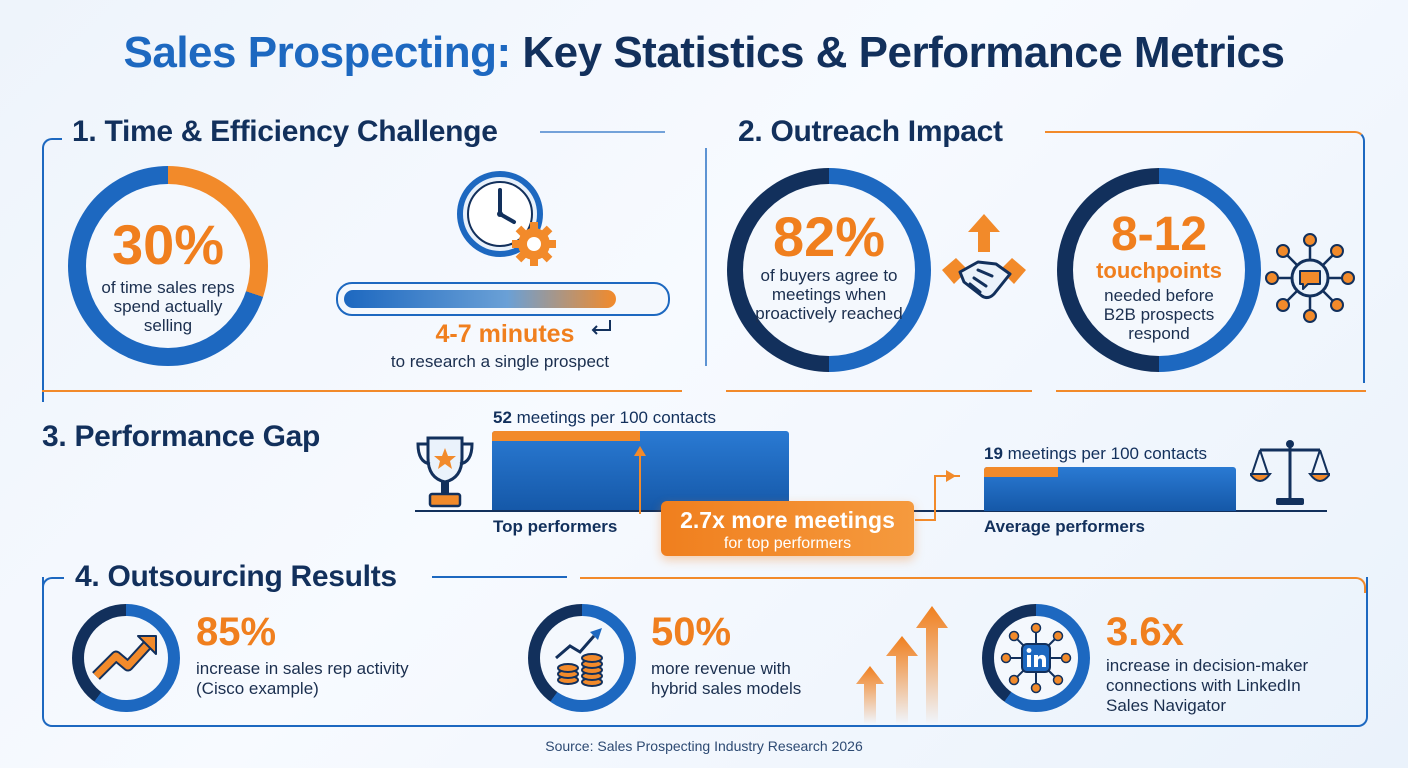 The image size is (1408, 768). Describe the element at coordinates (555, 526) in the screenshot. I see `top-performers-label: Top performers` at that location.